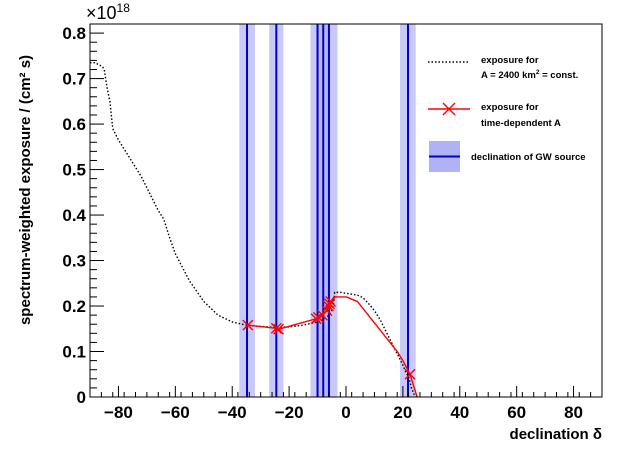  I want to click on y-tick-label: 0.3, so click(74, 261).